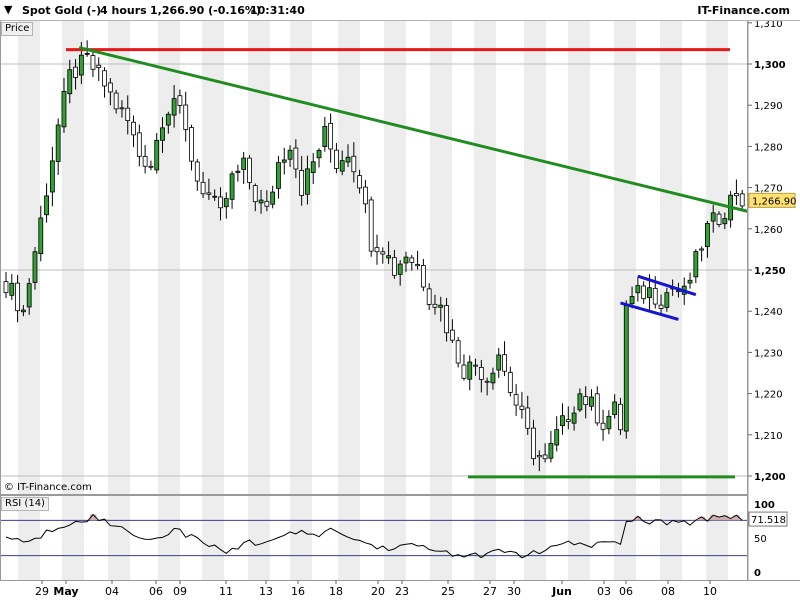  Describe the element at coordinates (112, 591) in the screenshot. I see `x-tick-label: 04` at that location.